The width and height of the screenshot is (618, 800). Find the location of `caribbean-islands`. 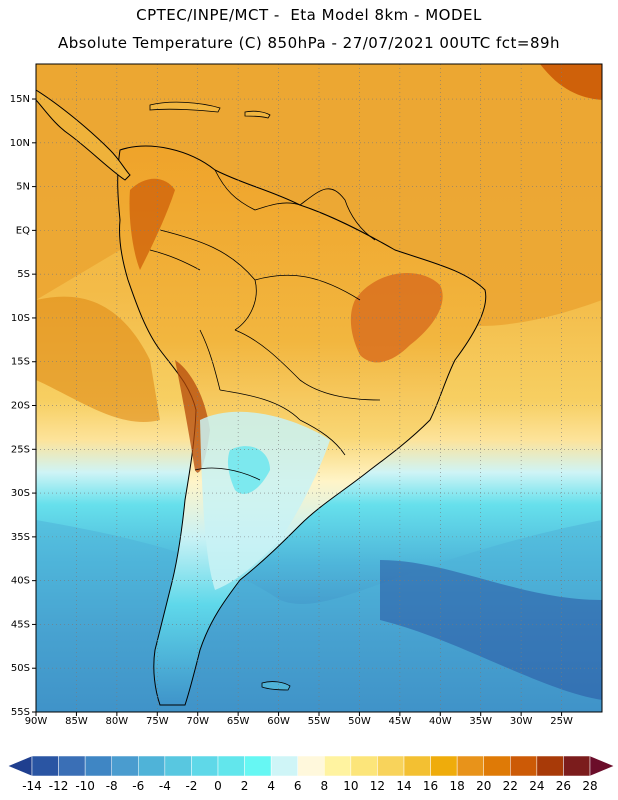

caribbean-islands is located at coordinates (185, 107).